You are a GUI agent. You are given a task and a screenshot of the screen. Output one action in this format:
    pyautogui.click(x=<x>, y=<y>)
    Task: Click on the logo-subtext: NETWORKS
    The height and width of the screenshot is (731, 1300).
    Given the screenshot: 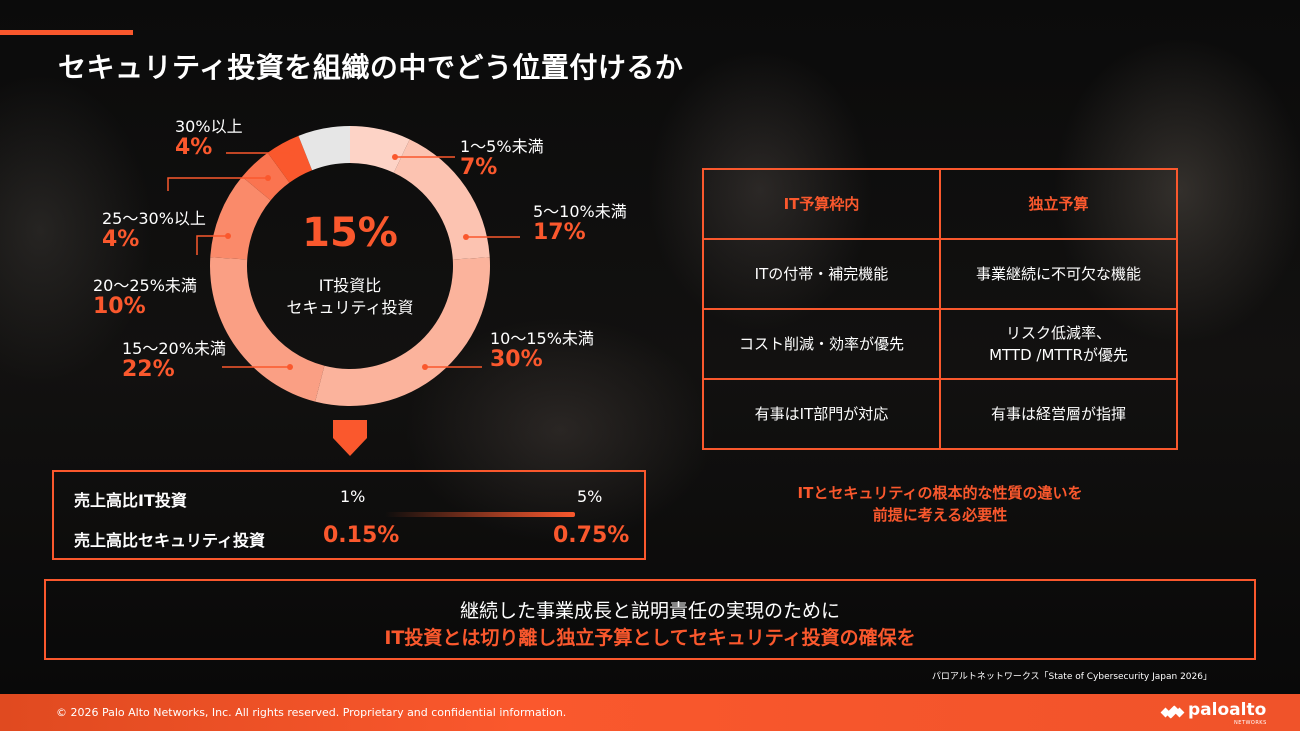 What is the action you would take?
    pyautogui.click(x=1250, y=723)
    